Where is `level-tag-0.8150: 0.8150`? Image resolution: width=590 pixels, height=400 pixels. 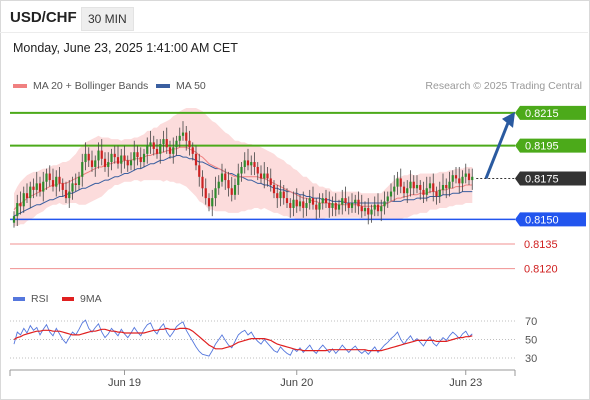
level-tag-0.8150: 0.8150 is located at coordinates (550, 219).